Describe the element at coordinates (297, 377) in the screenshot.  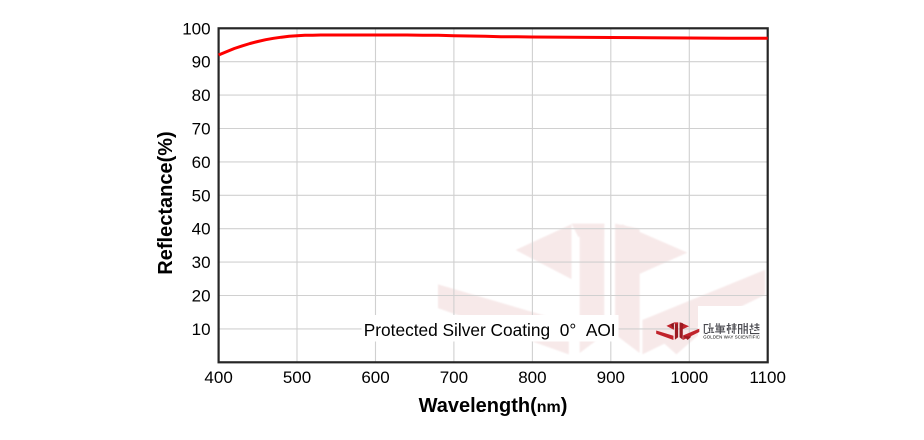
I see `svg-text: 500` at that location.